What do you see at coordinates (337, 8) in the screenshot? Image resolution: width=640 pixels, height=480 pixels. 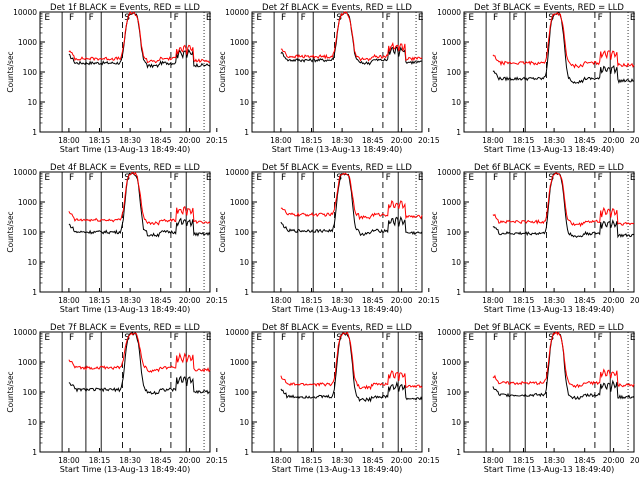 I see `chart-title: Det 2f BLACK = Events, RED = LLD` at bounding box center [337, 8].